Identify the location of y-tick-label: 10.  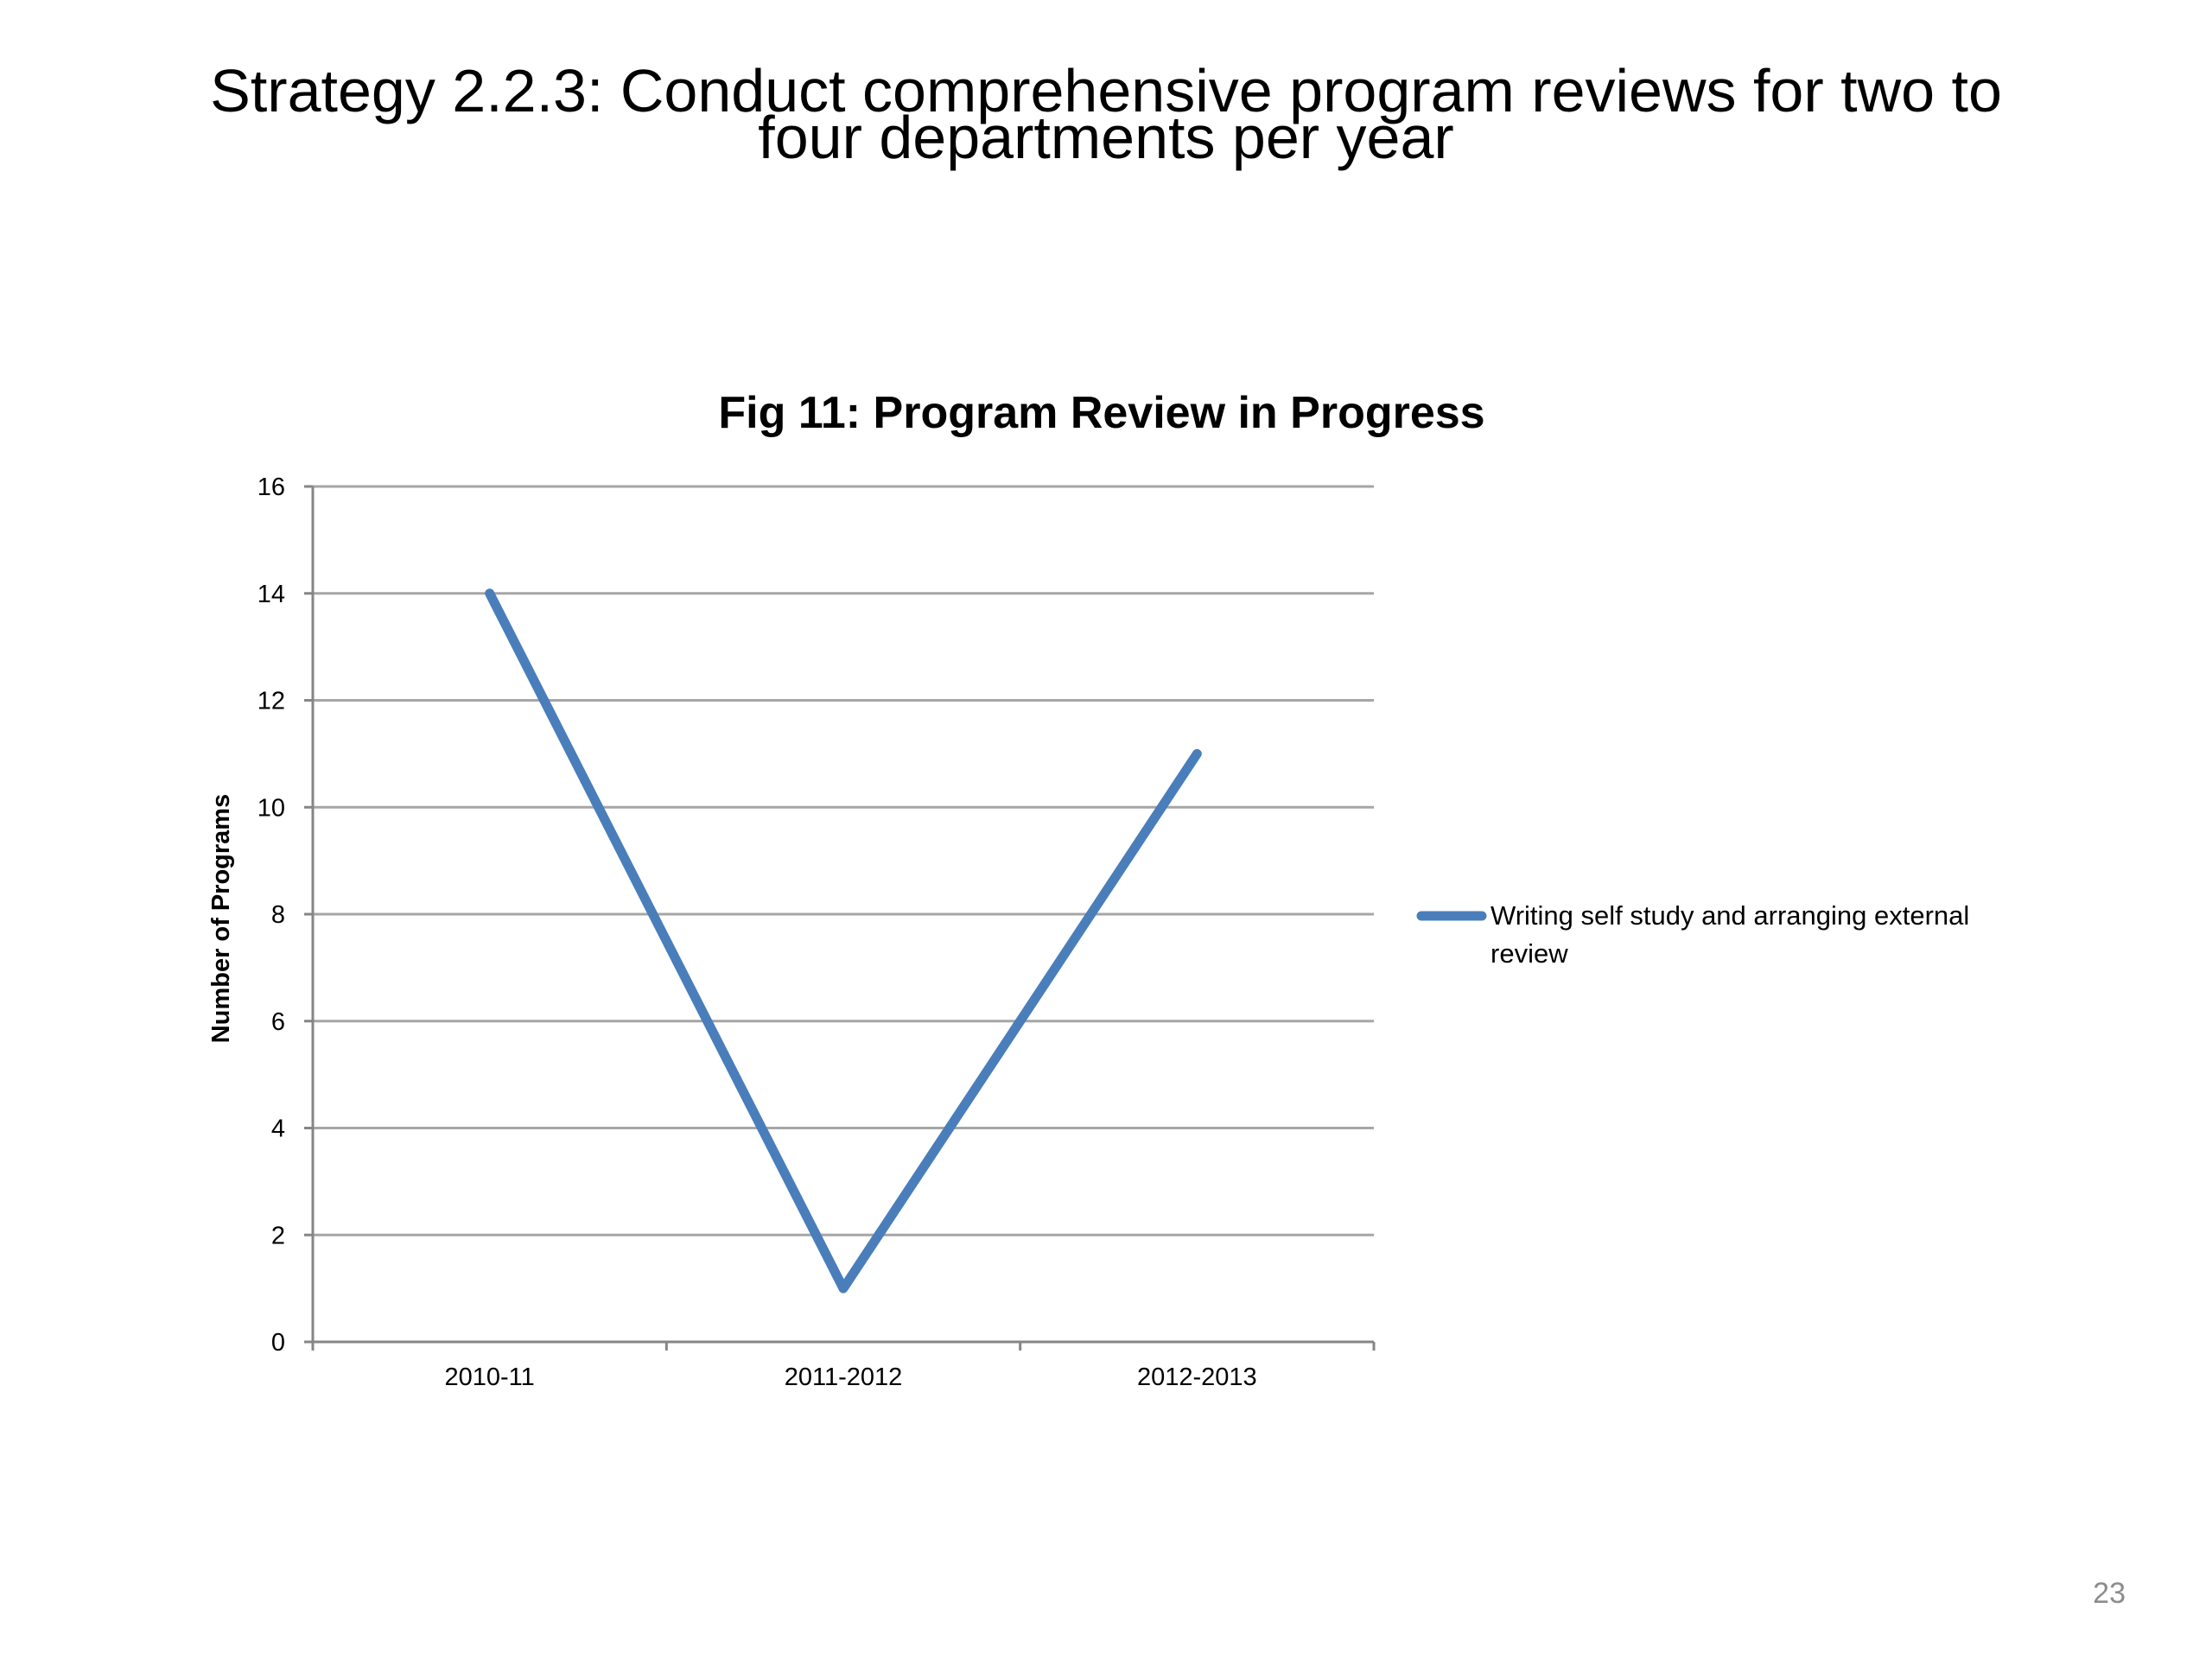
(271, 808).